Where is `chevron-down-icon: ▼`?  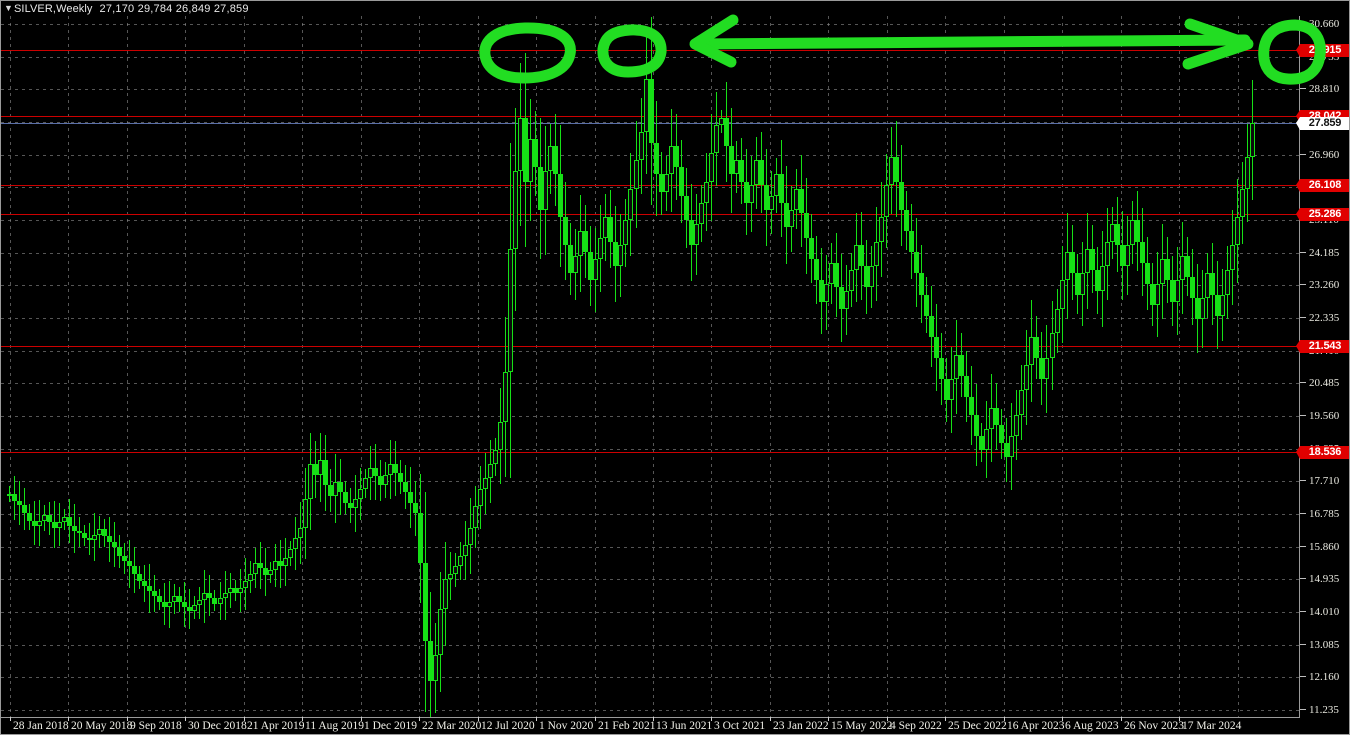
chevron-down-icon: ▼ is located at coordinates (8, 8).